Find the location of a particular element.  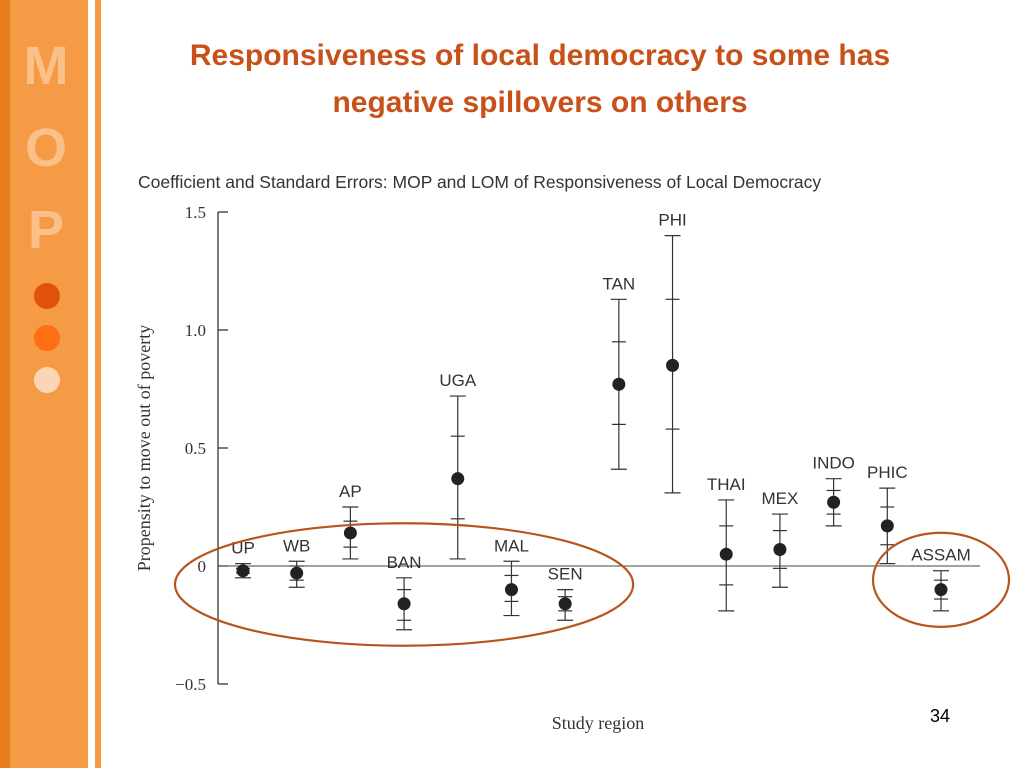

highlight-ellipses is located at coordinates (592, 584).